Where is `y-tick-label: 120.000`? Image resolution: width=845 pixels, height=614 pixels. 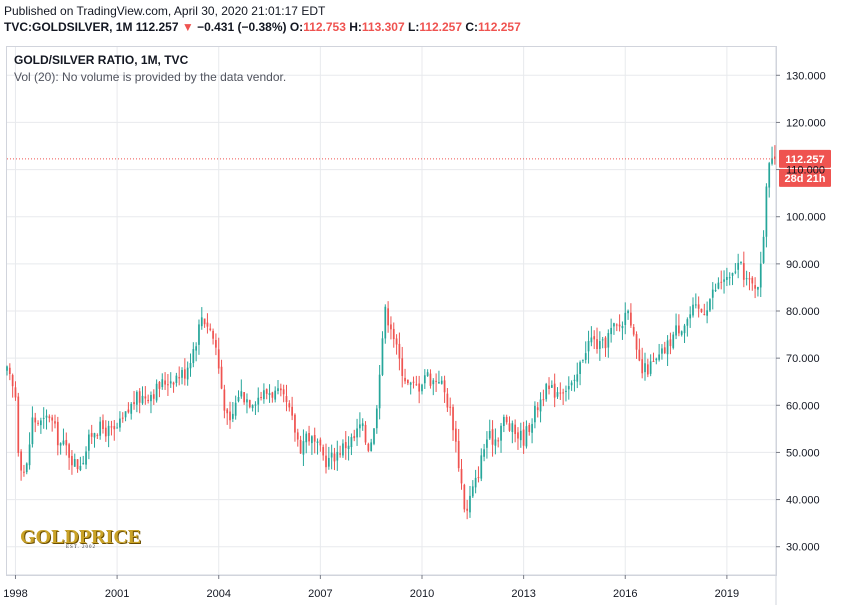
y-tick-label: 120.000 is located at coordinates (806, 123).